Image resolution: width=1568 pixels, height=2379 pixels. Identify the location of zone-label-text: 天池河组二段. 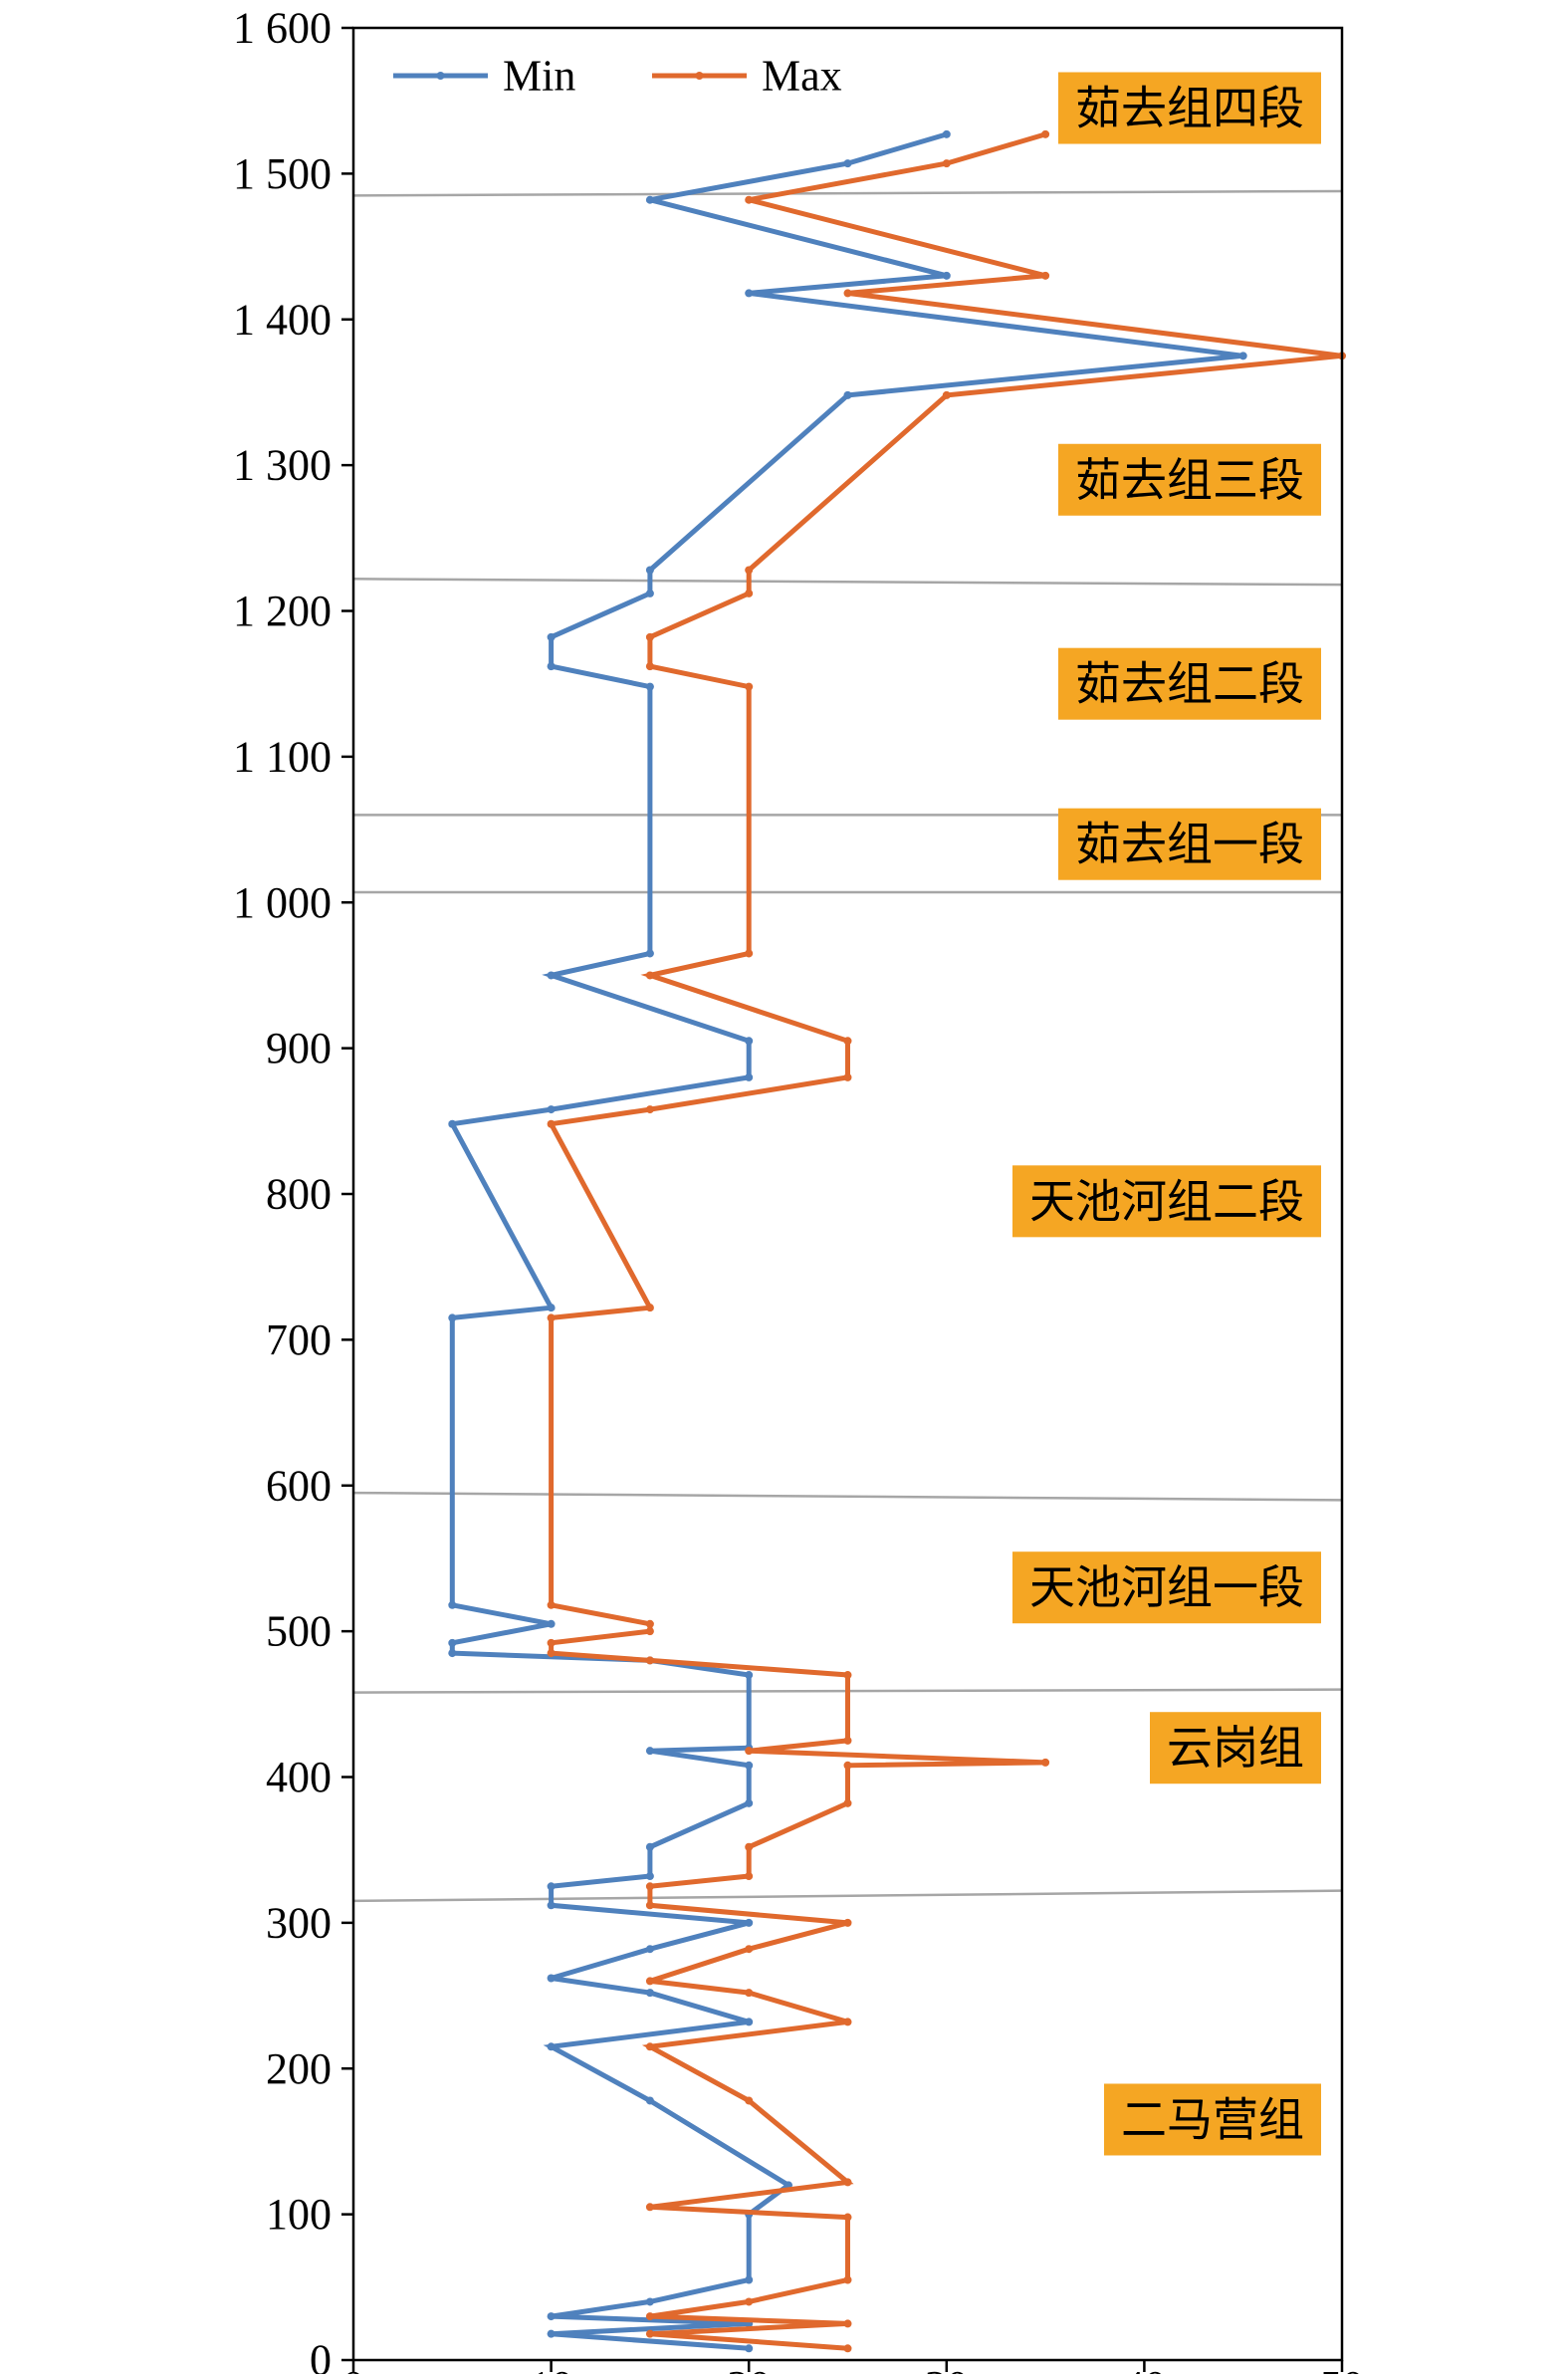
(1167, 1201).